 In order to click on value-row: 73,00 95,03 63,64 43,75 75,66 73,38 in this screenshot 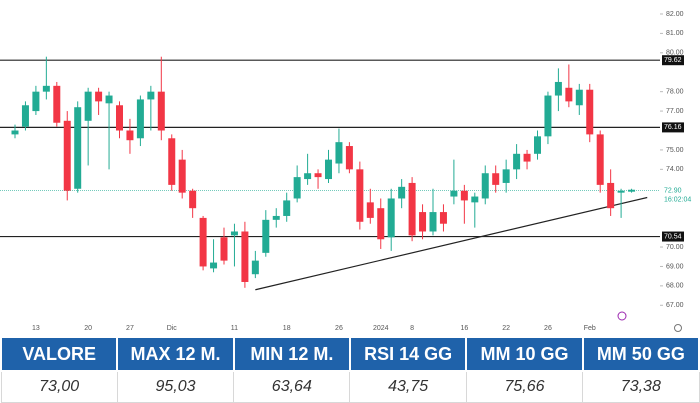, I will do `click(350, 386)`.